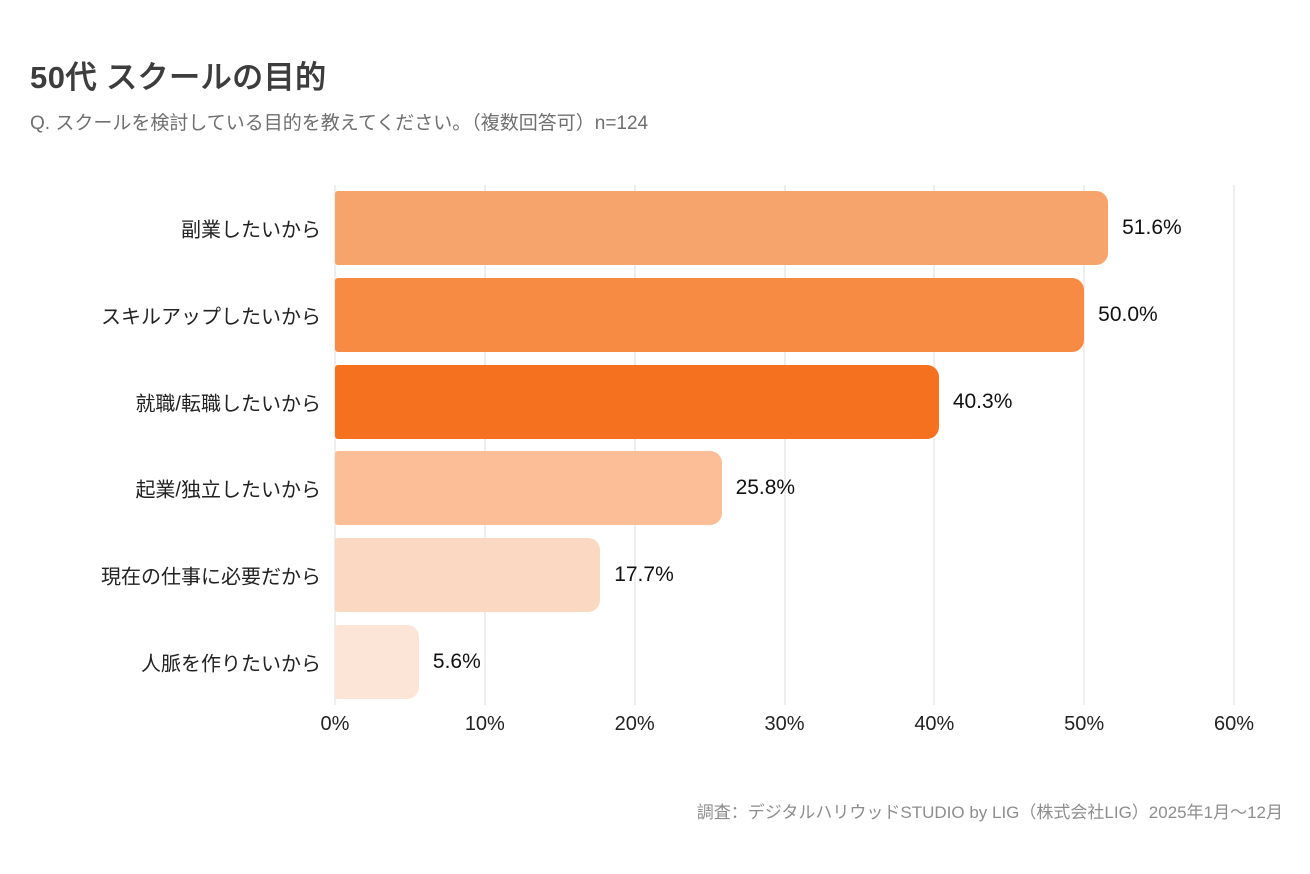 The width and height of the screenshot is (1310, 874). What do you see at coordinates (934, 724) in the screenshot?
I see `x-tick-label: 40%` at bounding box center [934, 724].